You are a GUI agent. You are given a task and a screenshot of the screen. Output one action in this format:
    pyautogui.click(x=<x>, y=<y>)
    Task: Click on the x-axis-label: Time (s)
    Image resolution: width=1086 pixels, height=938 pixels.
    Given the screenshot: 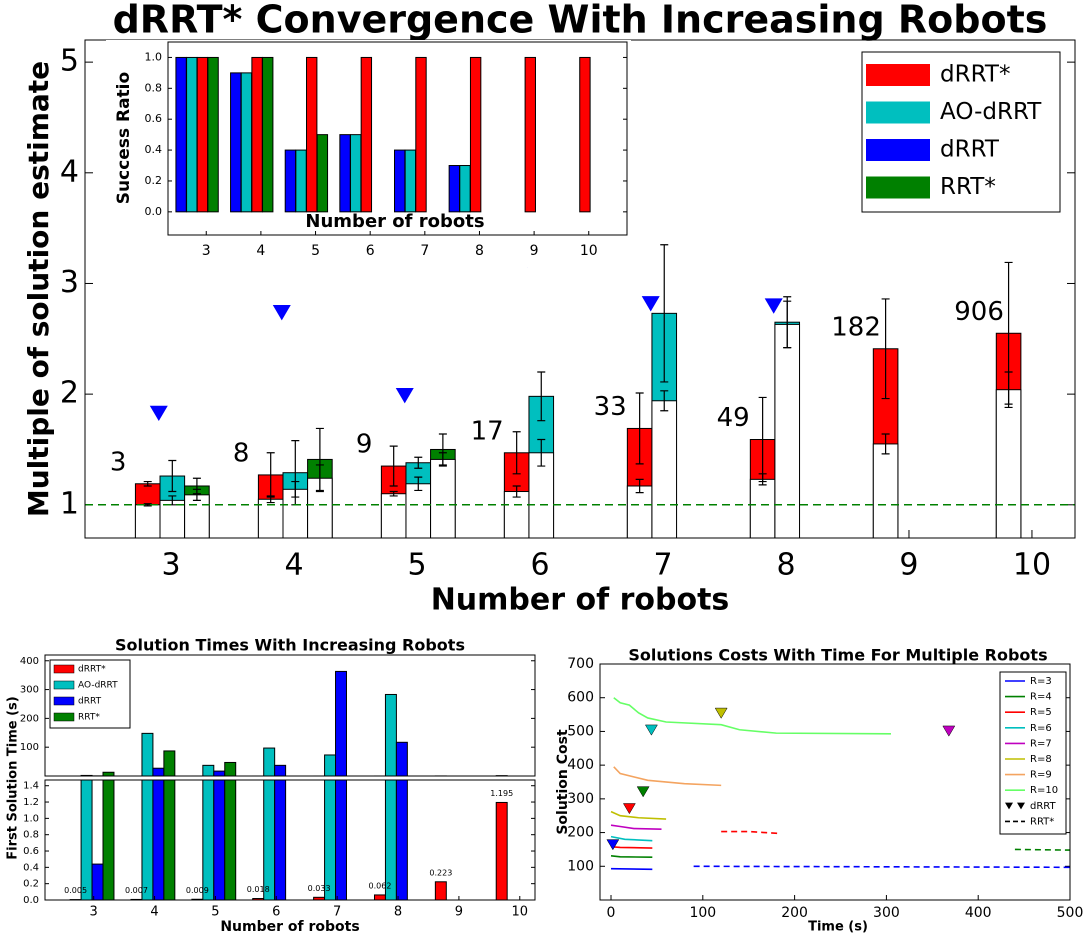 What is the action you would take?
    pyautogui.click(x=838, y=927)
    